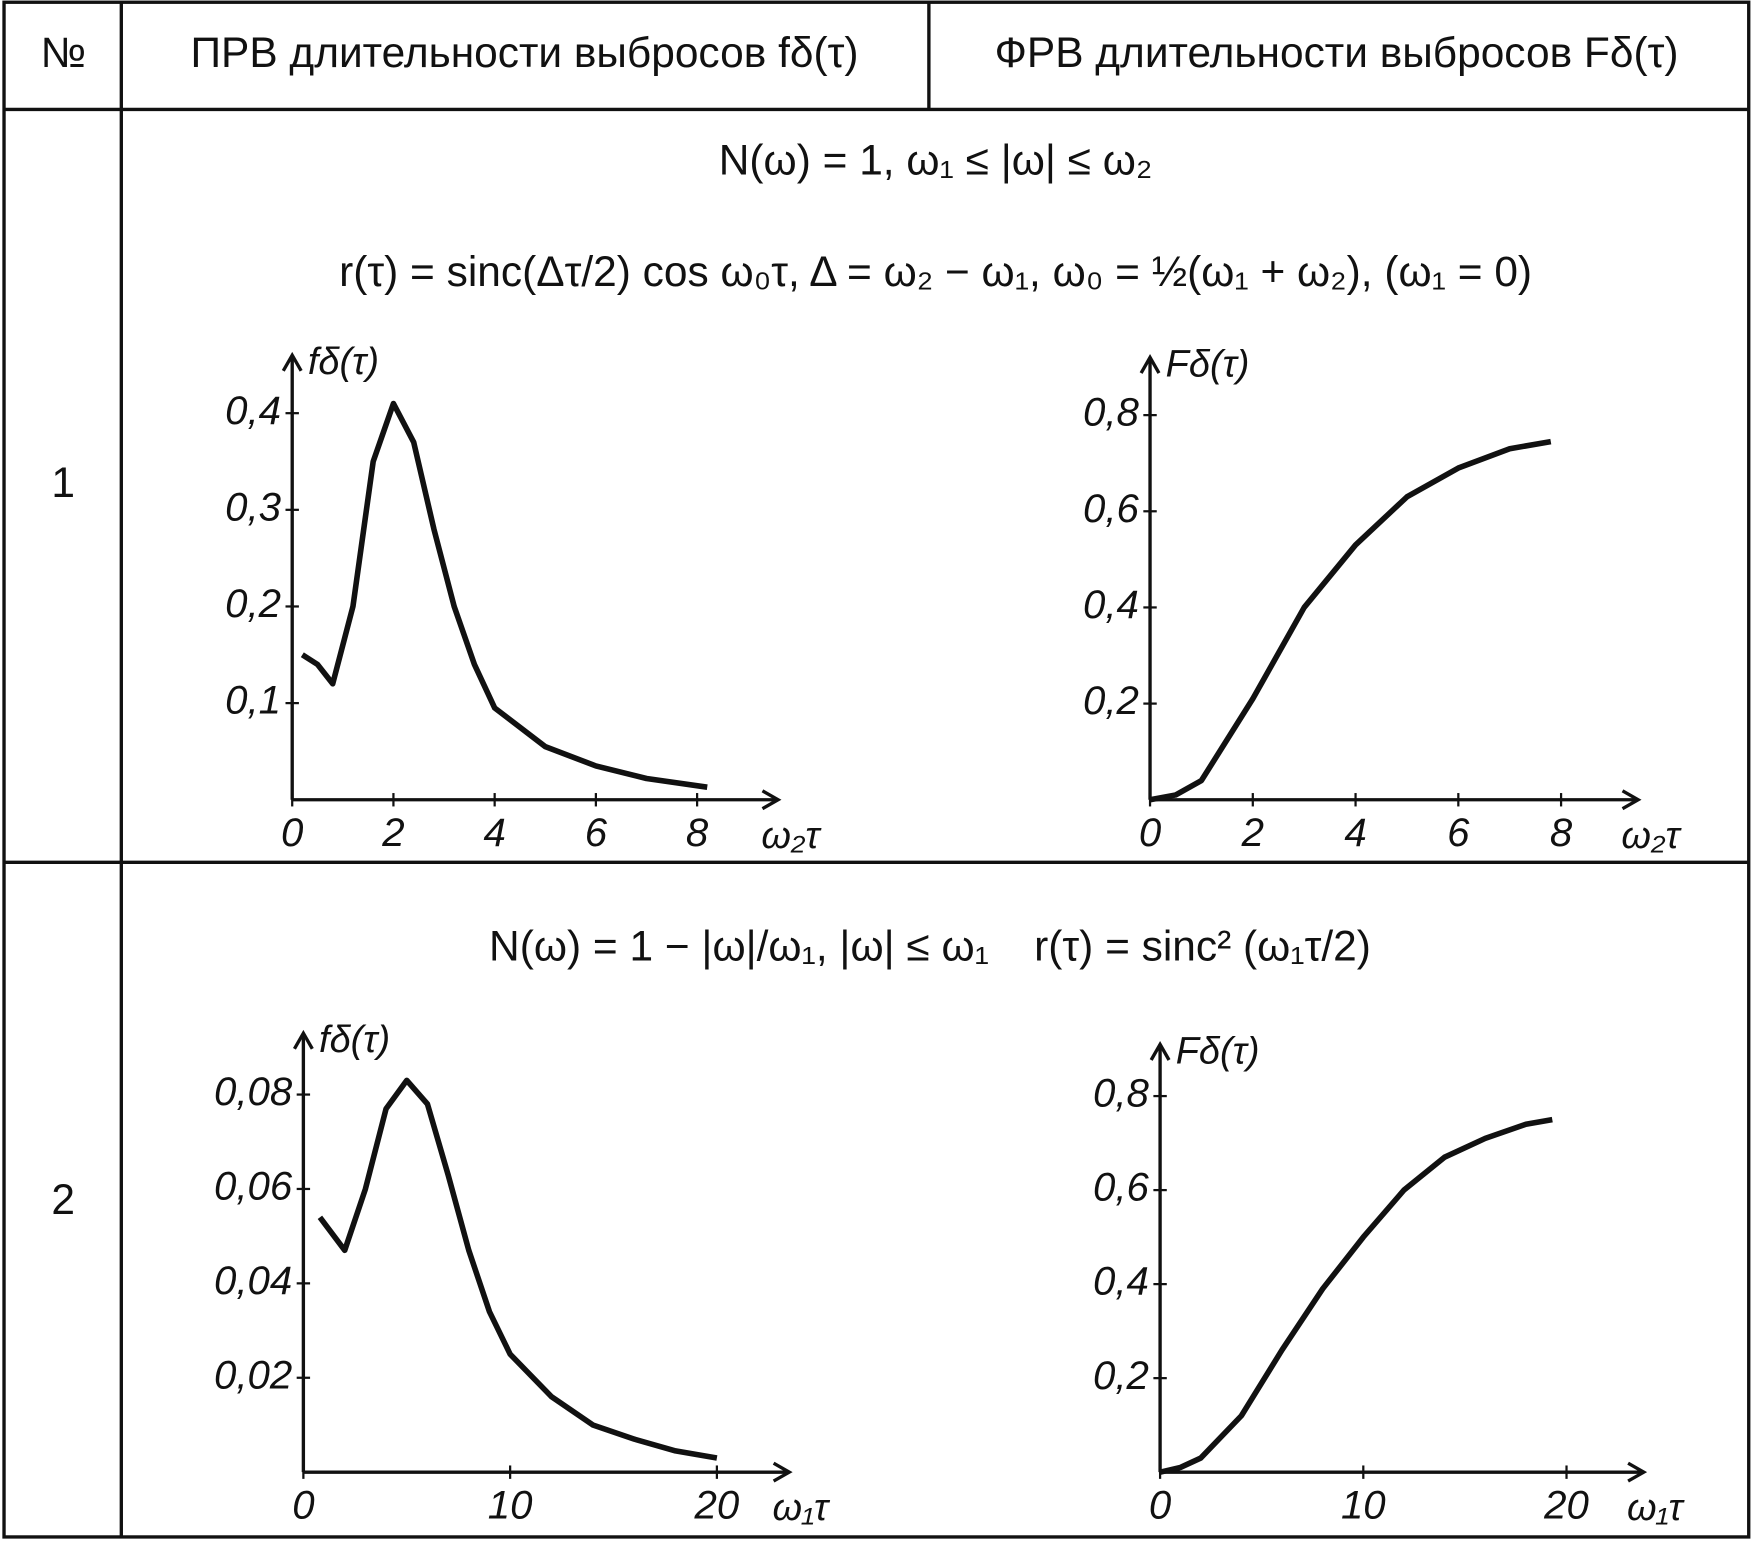  I want to click on row-number: 2, so click(63, 1199).